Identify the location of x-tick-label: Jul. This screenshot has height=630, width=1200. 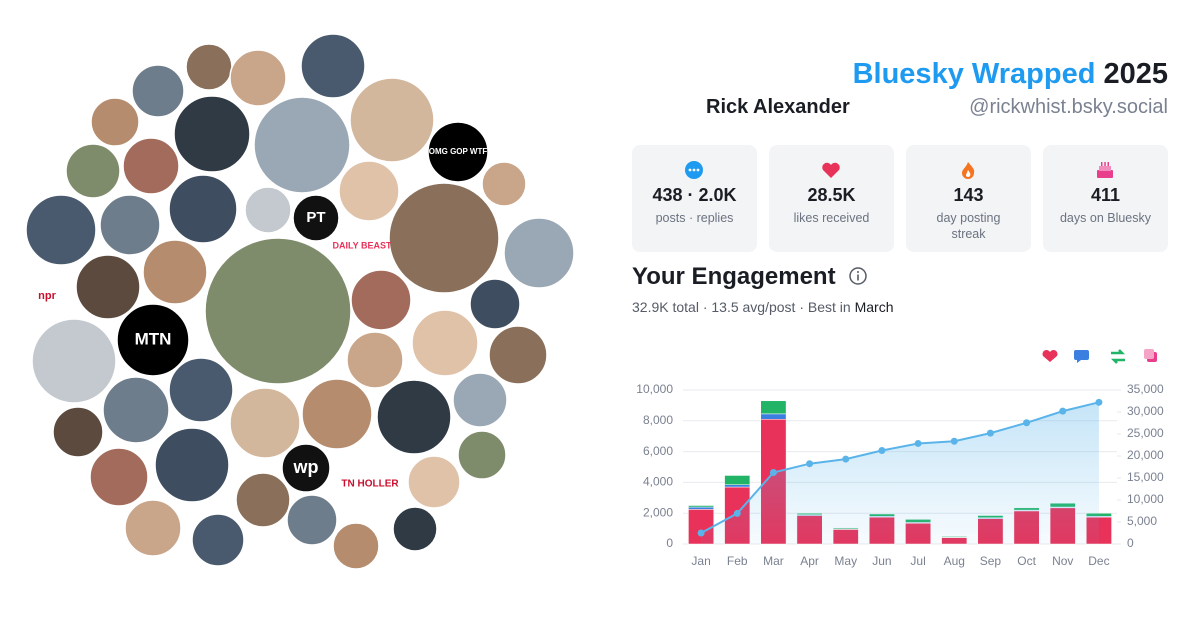
(917, 561).